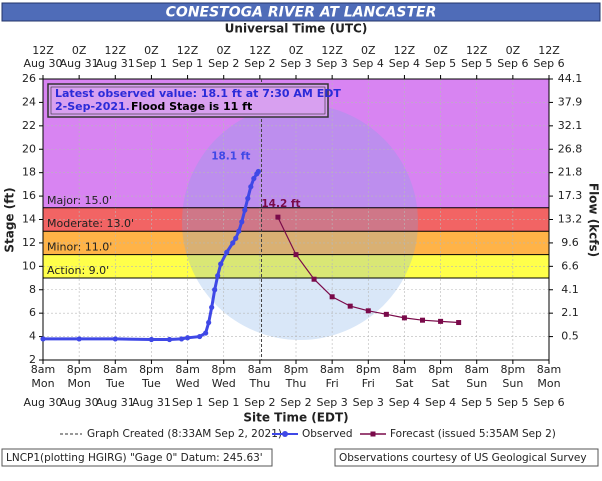 The image size is (602, 481). I want to click on y-tick-label: 10, so click(29, 265).